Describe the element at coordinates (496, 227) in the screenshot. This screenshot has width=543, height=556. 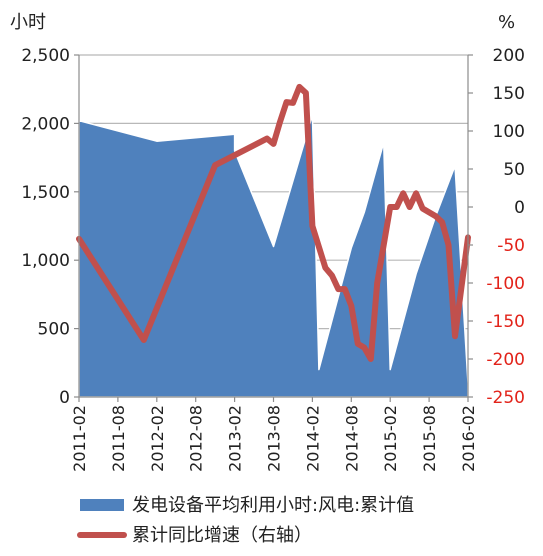
I see `right-axis-ticks: 200 150 100 50 0 -50 -100 -150 -200 -250` at that location.